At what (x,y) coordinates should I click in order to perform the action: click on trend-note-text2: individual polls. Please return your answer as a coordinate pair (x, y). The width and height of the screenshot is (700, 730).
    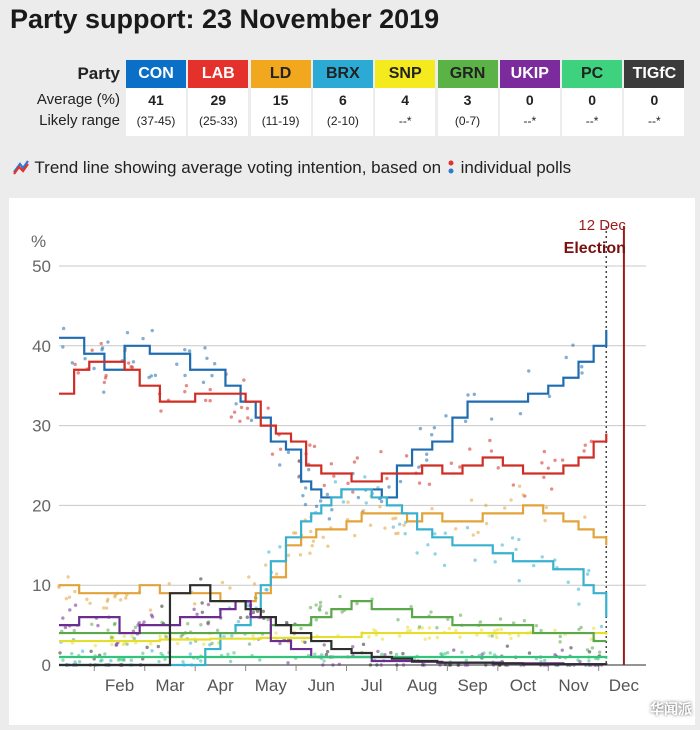
    Looking at the image, I should click on (516, 167).